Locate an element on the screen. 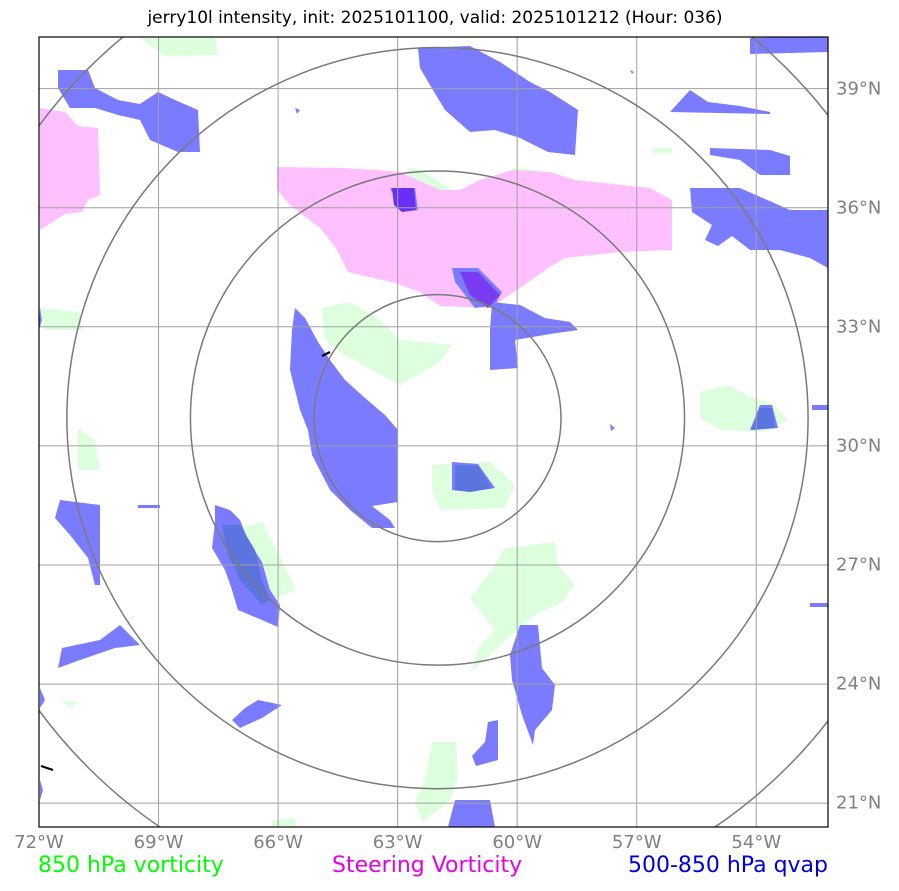  legend-label: Steering Vorticity is located at coordinates (427, 865).